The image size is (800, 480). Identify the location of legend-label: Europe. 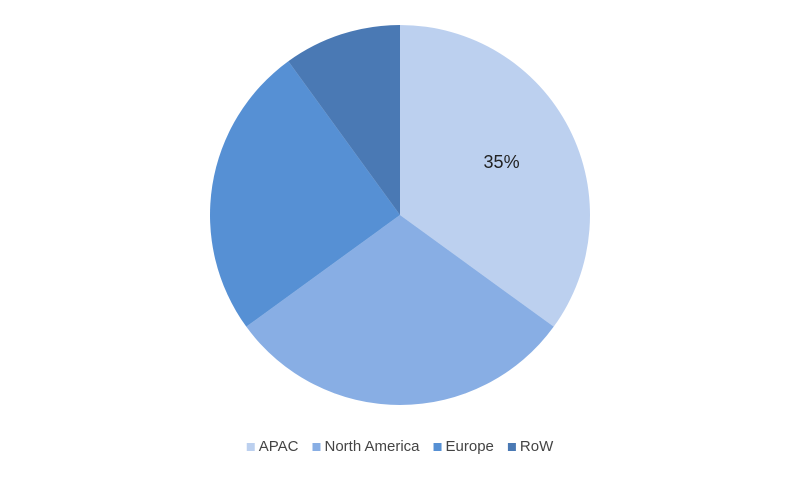
(470, 446).